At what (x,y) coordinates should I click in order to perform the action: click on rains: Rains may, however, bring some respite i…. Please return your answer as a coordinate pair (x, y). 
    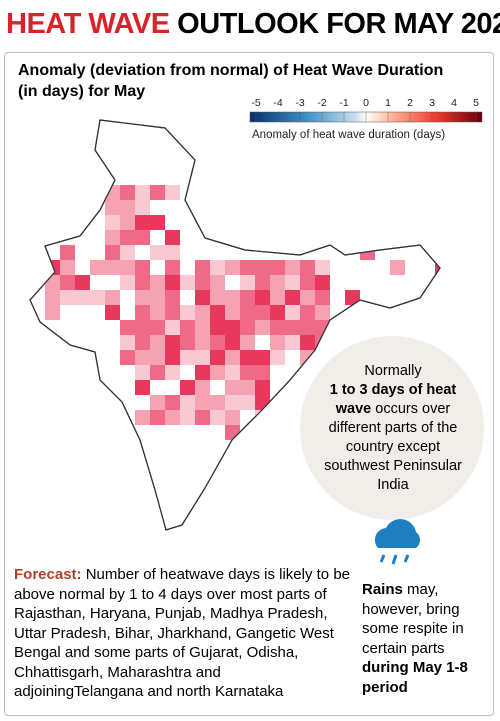
    Looking at the image, I should click on (422, 638).